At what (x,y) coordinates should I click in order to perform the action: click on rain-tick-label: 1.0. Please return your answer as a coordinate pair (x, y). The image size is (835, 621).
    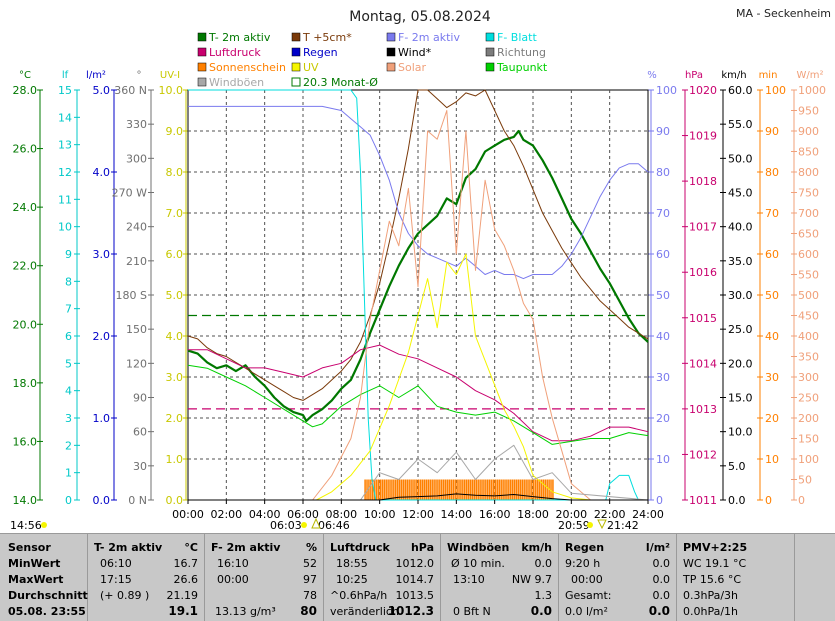
    Looking at the image, I should click on (102, 418).